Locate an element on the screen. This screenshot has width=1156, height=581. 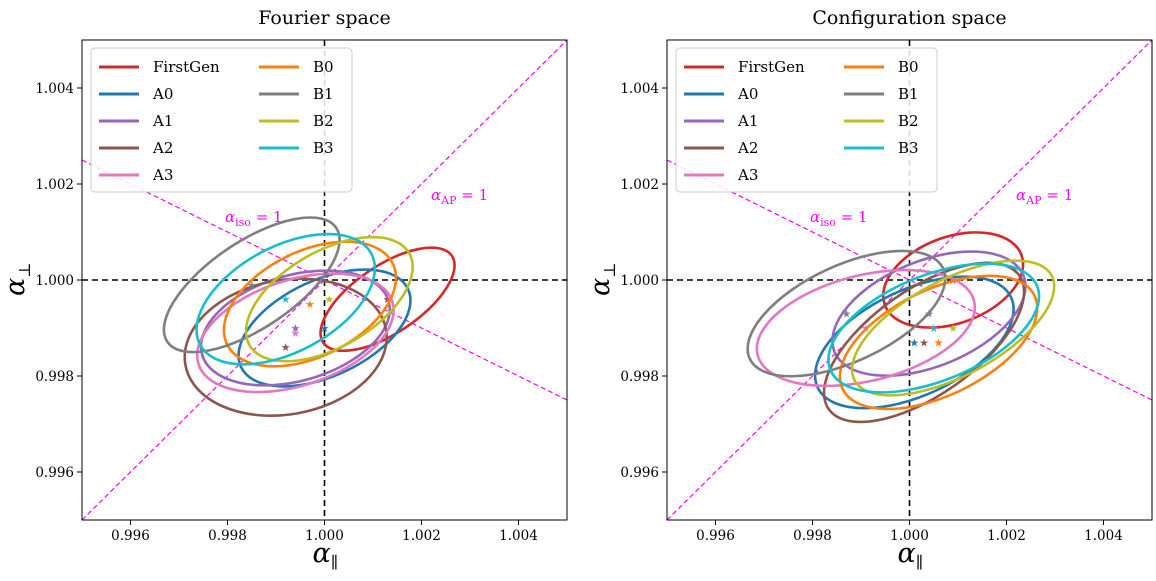
contour-b1 is located at coordinates (251, 285).